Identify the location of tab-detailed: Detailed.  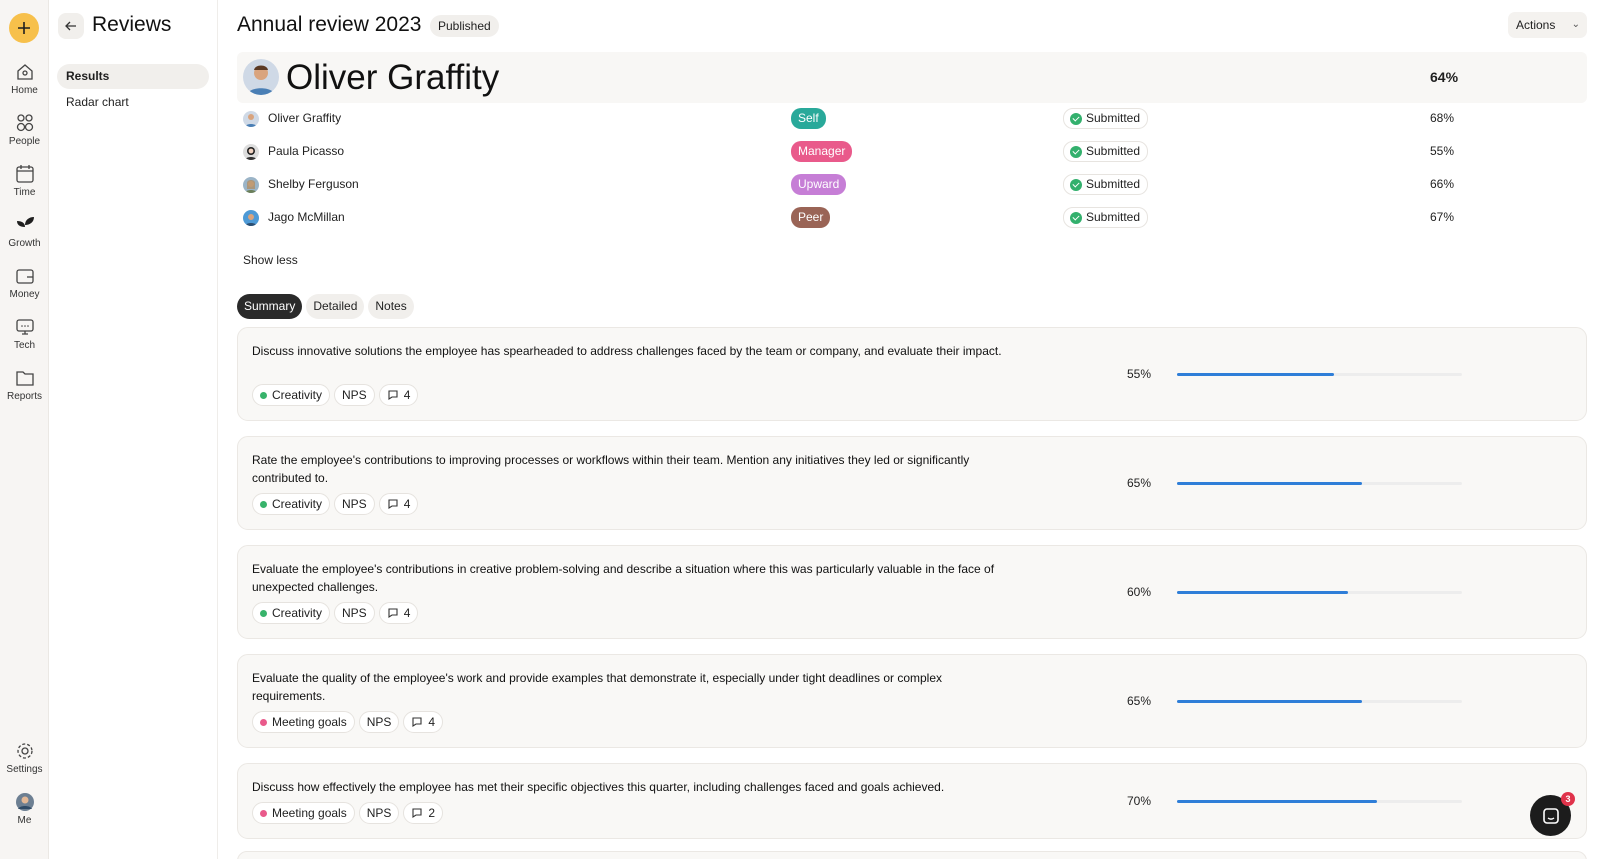
(335, 306).